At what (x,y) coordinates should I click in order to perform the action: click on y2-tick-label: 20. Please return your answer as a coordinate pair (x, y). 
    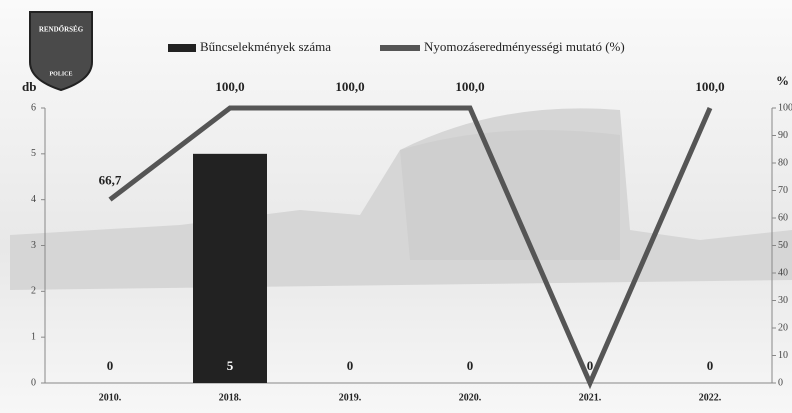
    Looking at the image, I should click on (783, 327).